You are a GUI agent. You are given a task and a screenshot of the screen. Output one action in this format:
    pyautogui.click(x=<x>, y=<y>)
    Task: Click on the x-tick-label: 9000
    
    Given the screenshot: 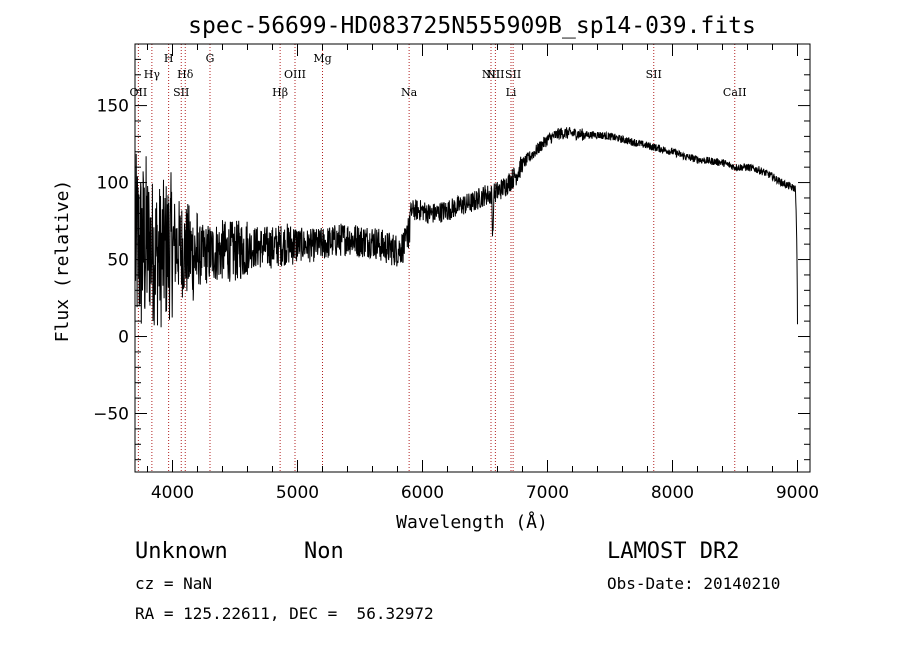 What is the action you would take?
    pyautogui.click(x=797, y=493)
    